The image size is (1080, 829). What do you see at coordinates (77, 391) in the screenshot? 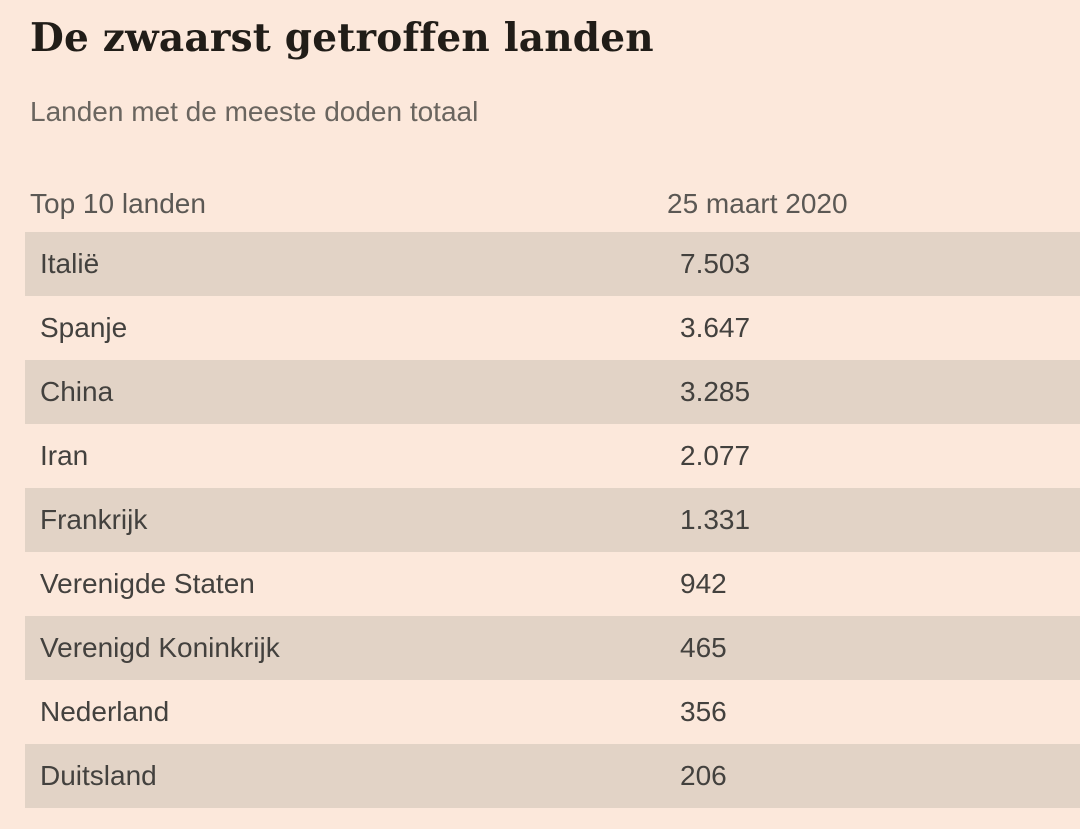
I see `country-cell: China` at bounding box center [77, 391].